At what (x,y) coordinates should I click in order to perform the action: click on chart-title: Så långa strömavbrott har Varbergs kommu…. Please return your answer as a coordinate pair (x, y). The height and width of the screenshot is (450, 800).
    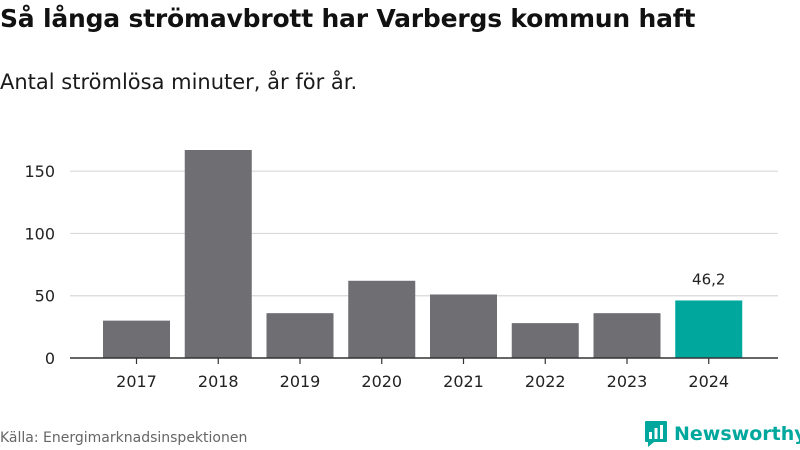
    Looking at the image, I should click on (348, 18).